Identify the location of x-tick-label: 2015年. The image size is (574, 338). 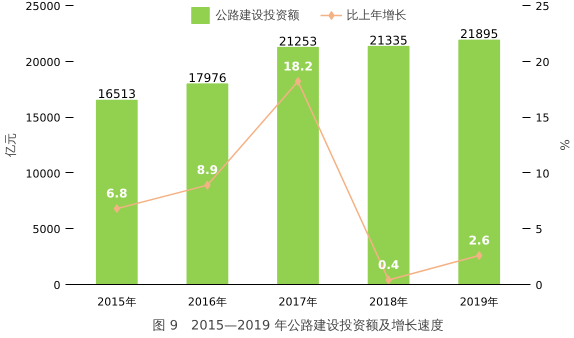
(116, 302).